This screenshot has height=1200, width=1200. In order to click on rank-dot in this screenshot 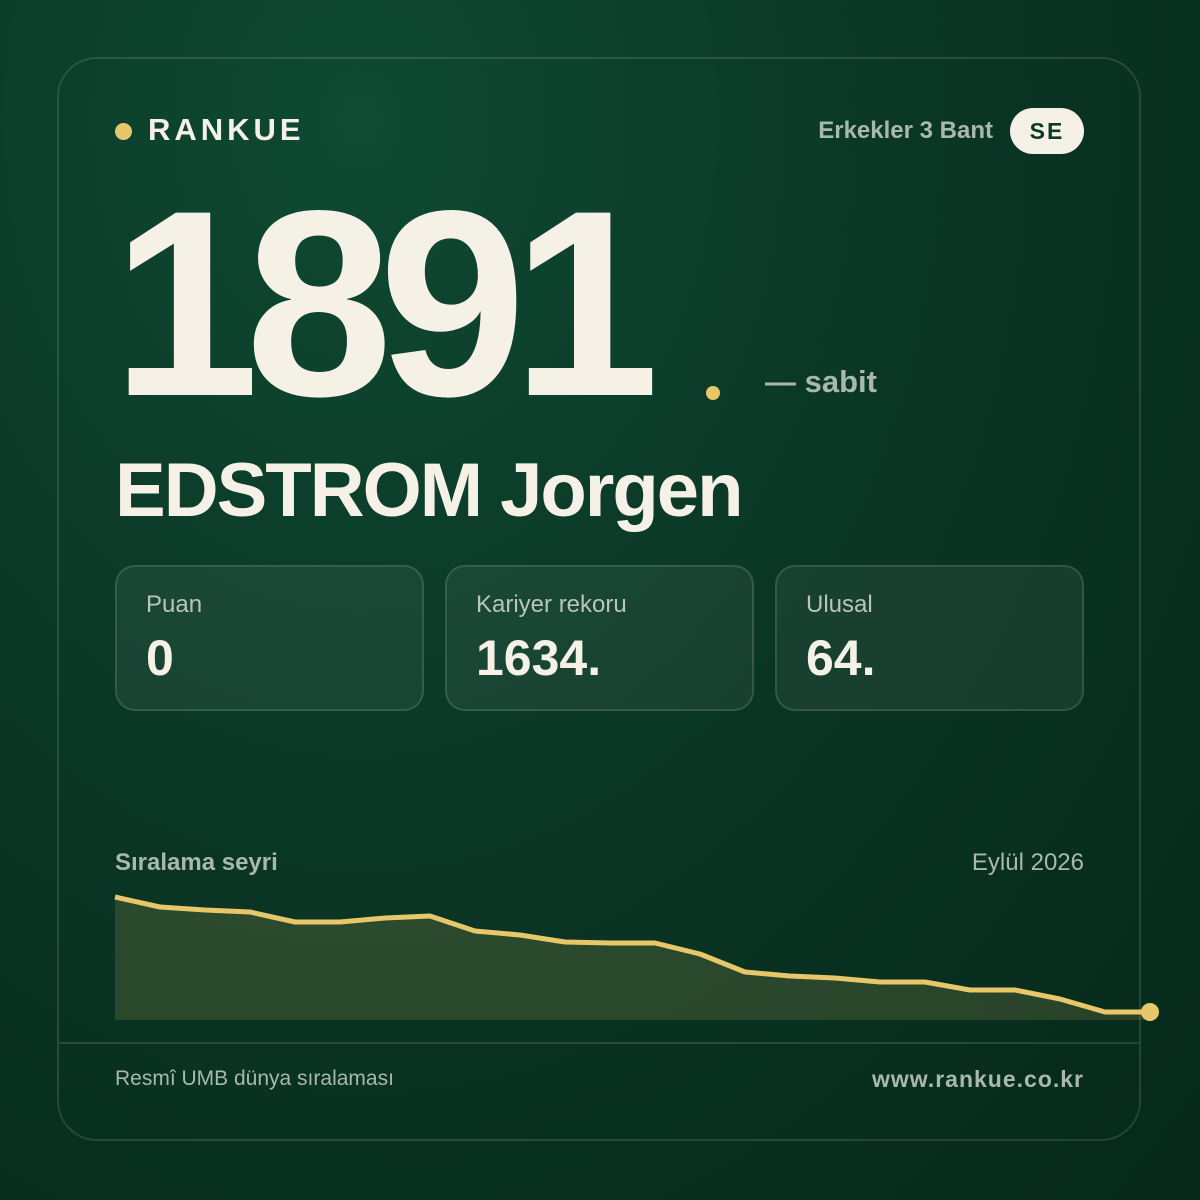, I will do `click(713, 393)`.